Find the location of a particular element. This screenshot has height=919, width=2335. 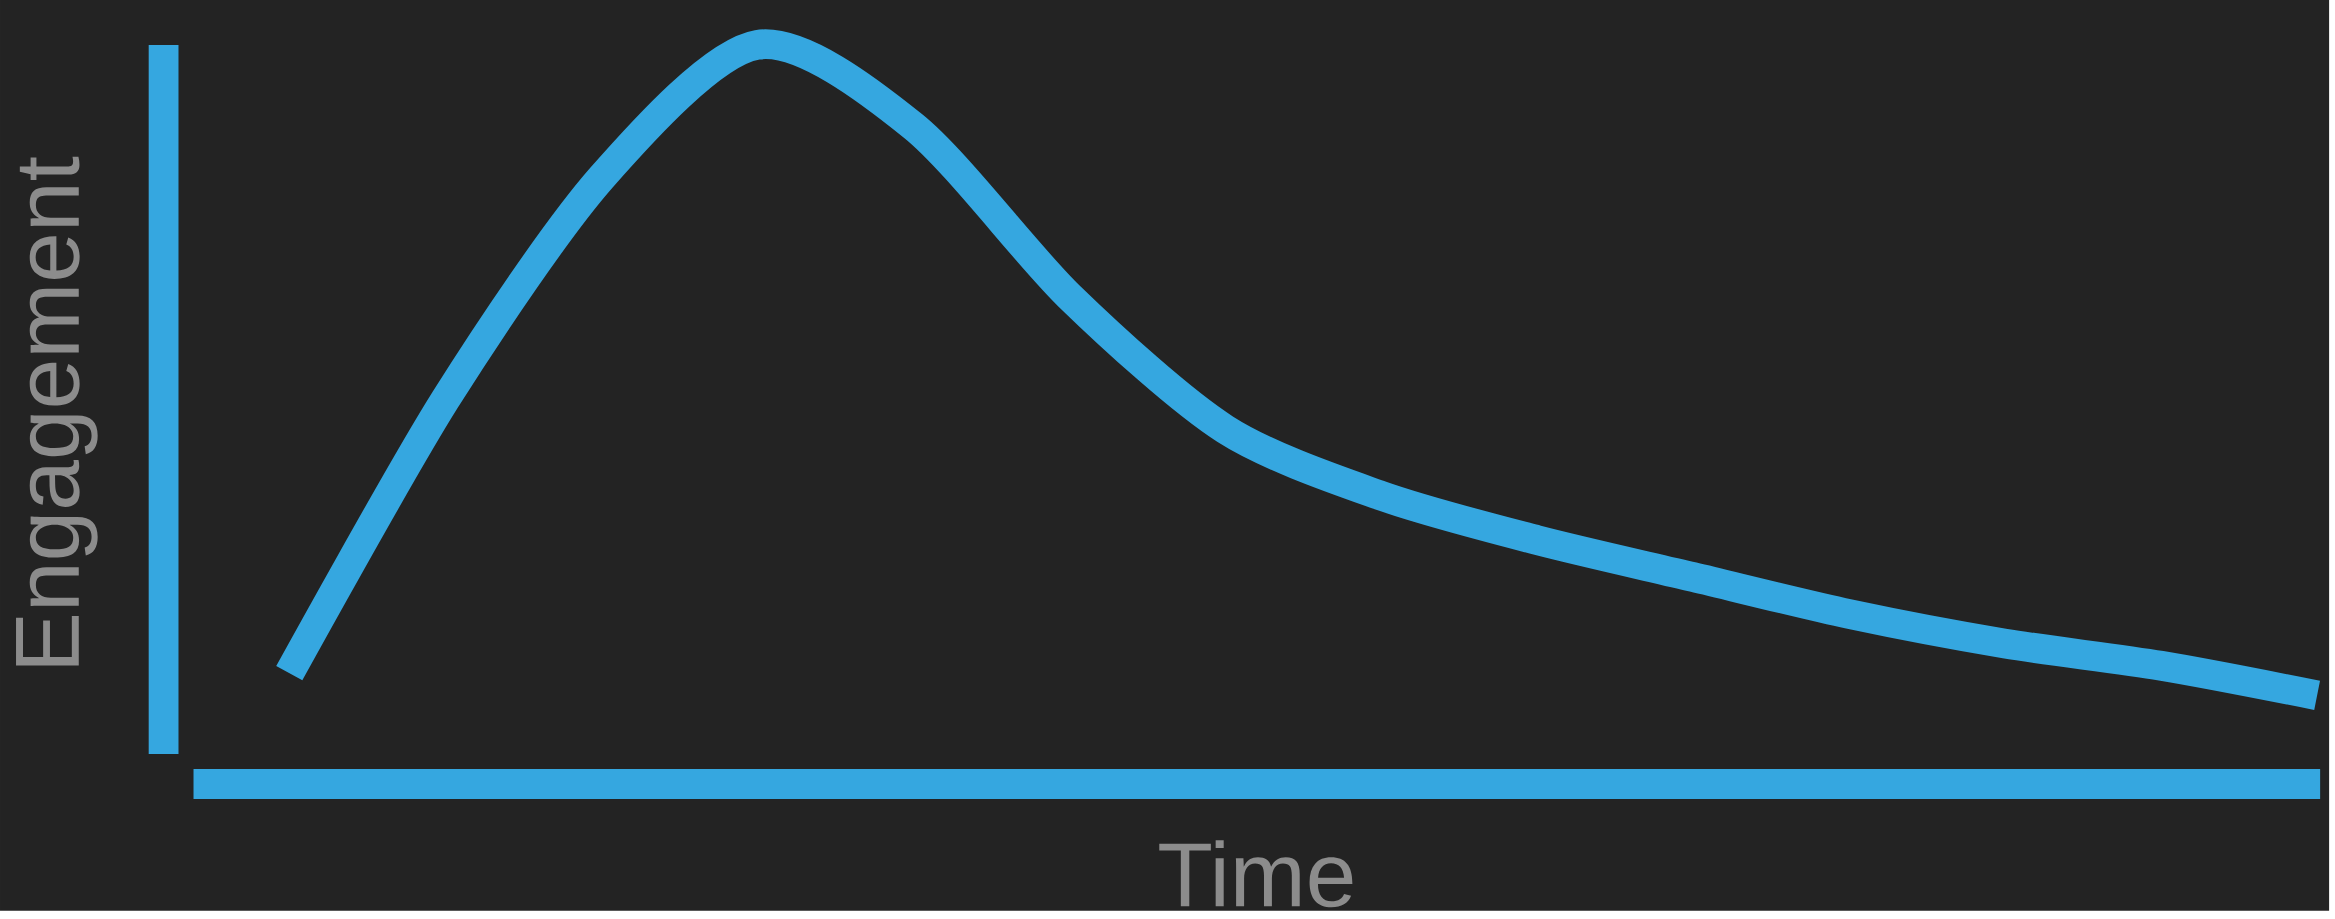

y-axis-title: Engagement is located at coordinates (57, 411).